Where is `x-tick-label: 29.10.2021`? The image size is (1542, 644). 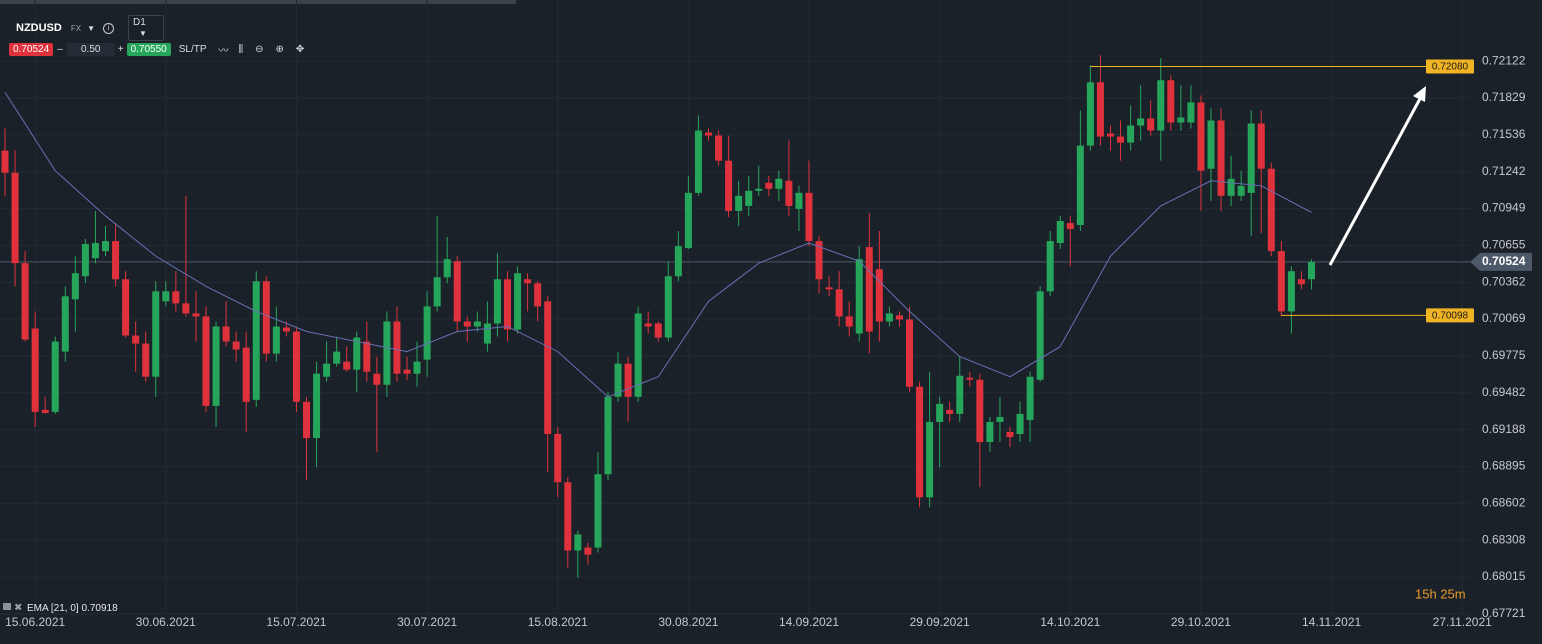
x-tick-label: 29.10.2021 is located at coordinates (1201, 622).